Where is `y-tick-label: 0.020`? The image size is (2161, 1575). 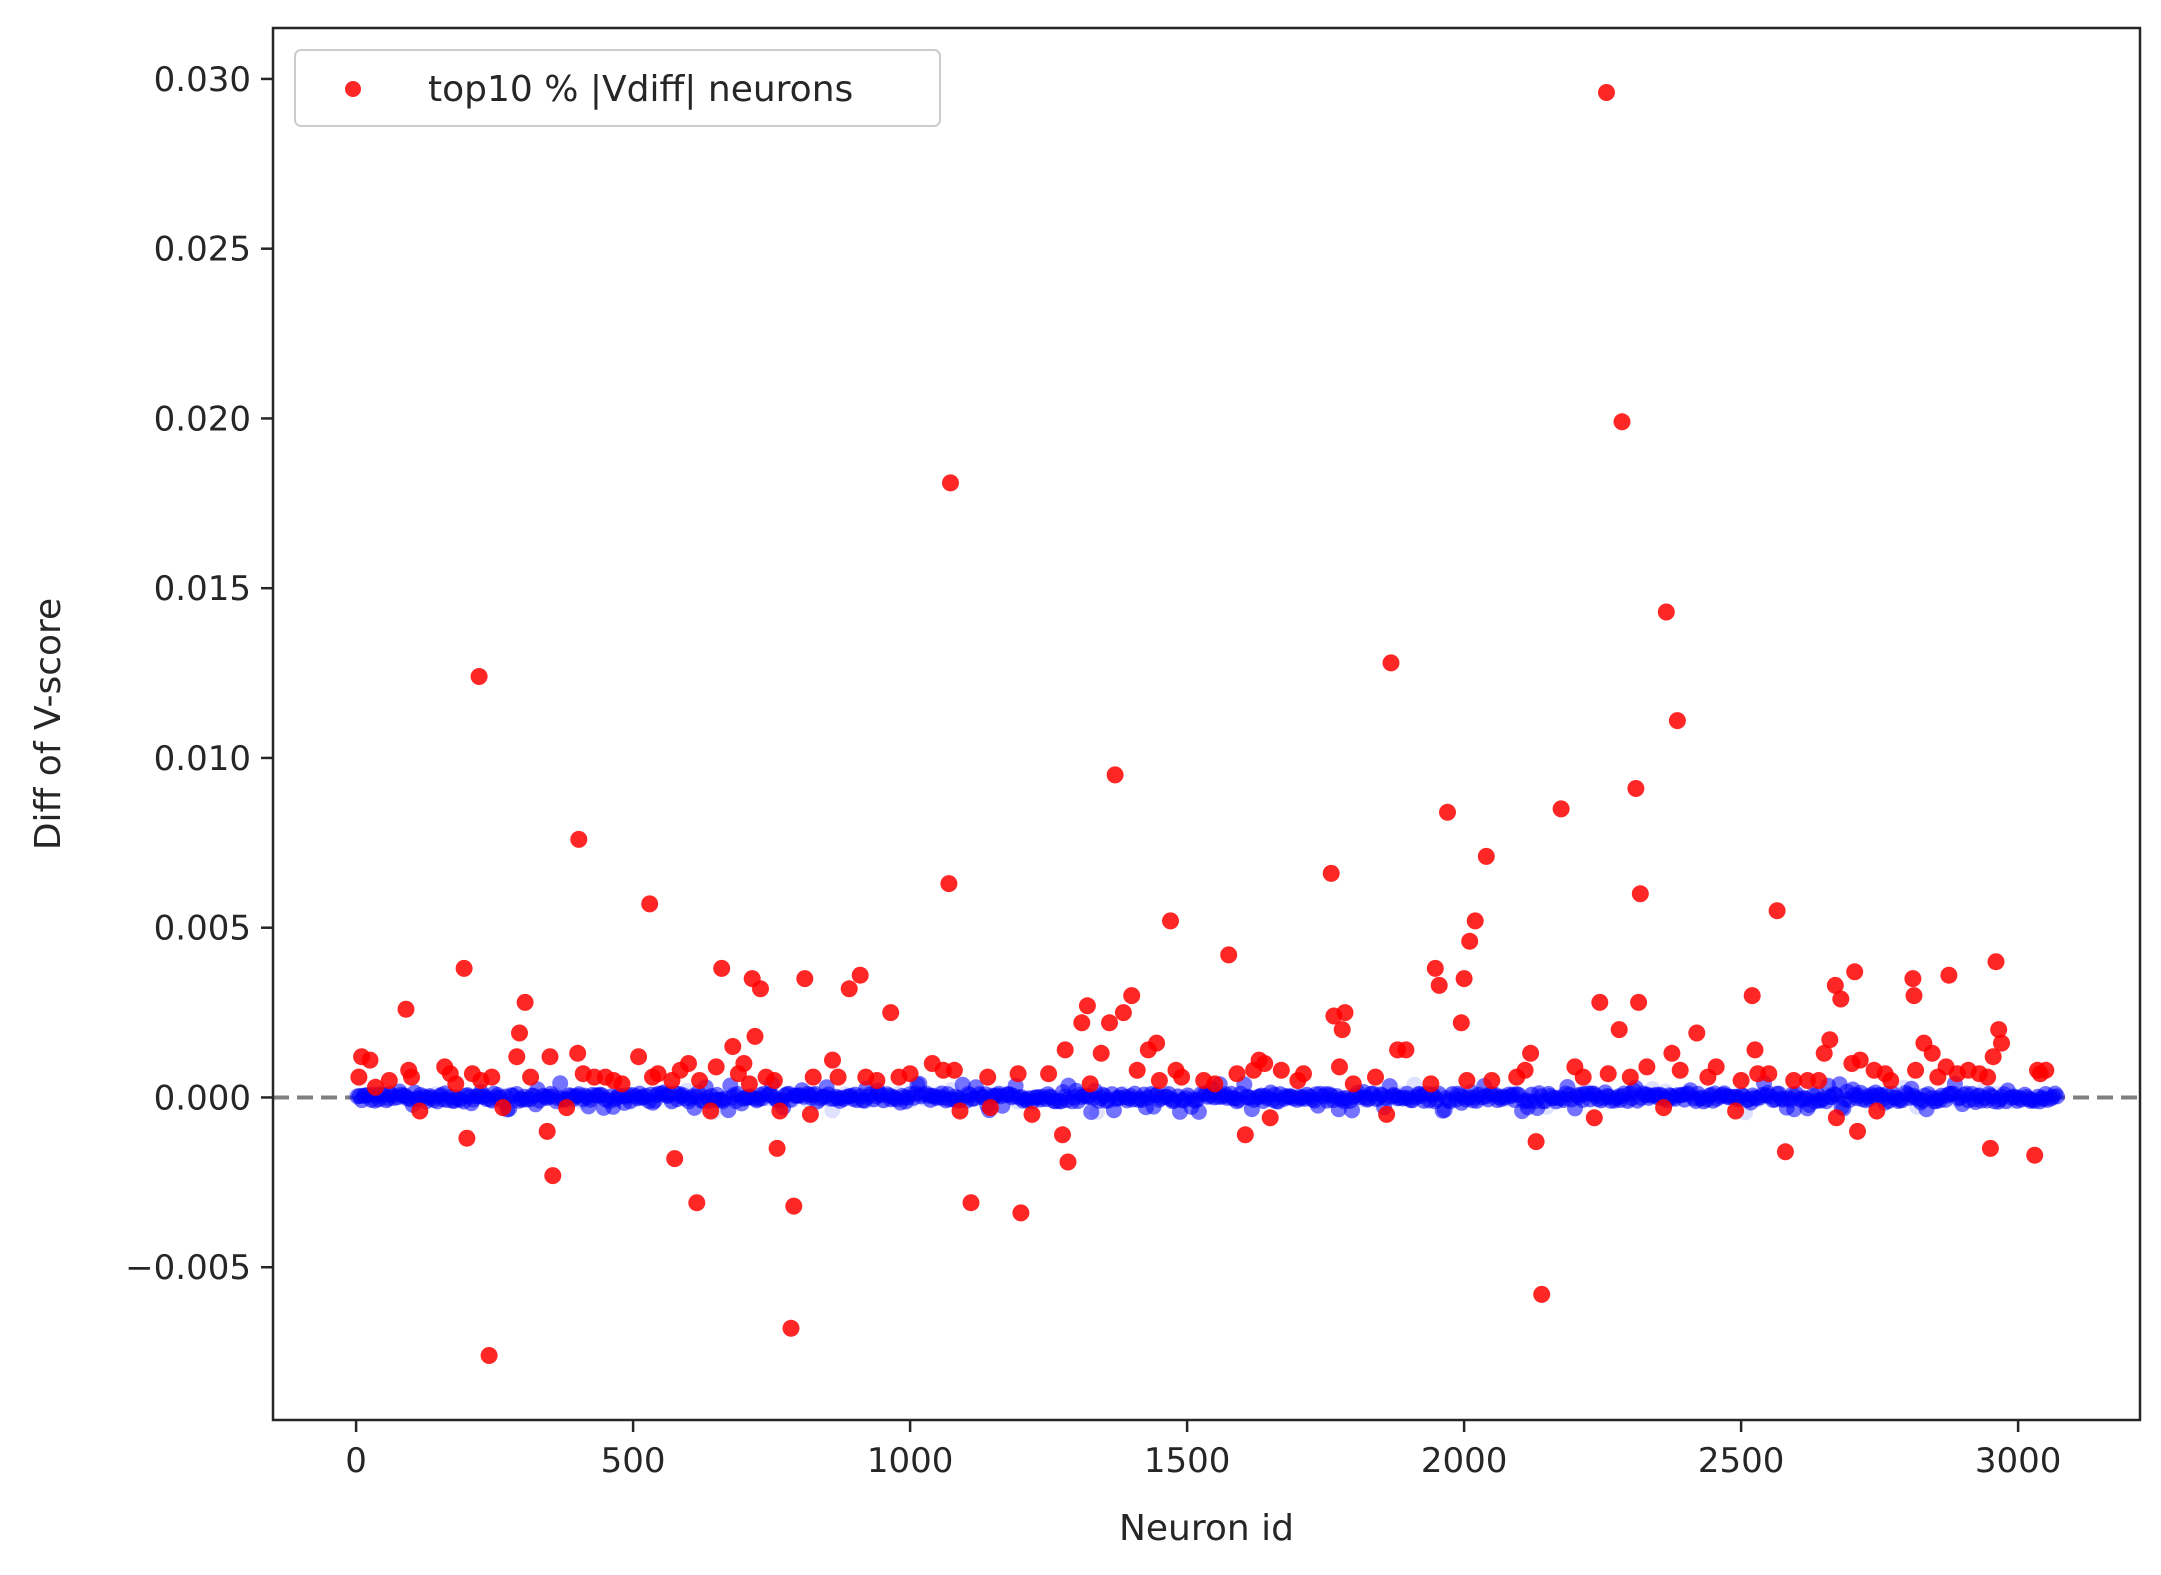 y-tick-label: 0.020 is located at coordinates (202, 419).